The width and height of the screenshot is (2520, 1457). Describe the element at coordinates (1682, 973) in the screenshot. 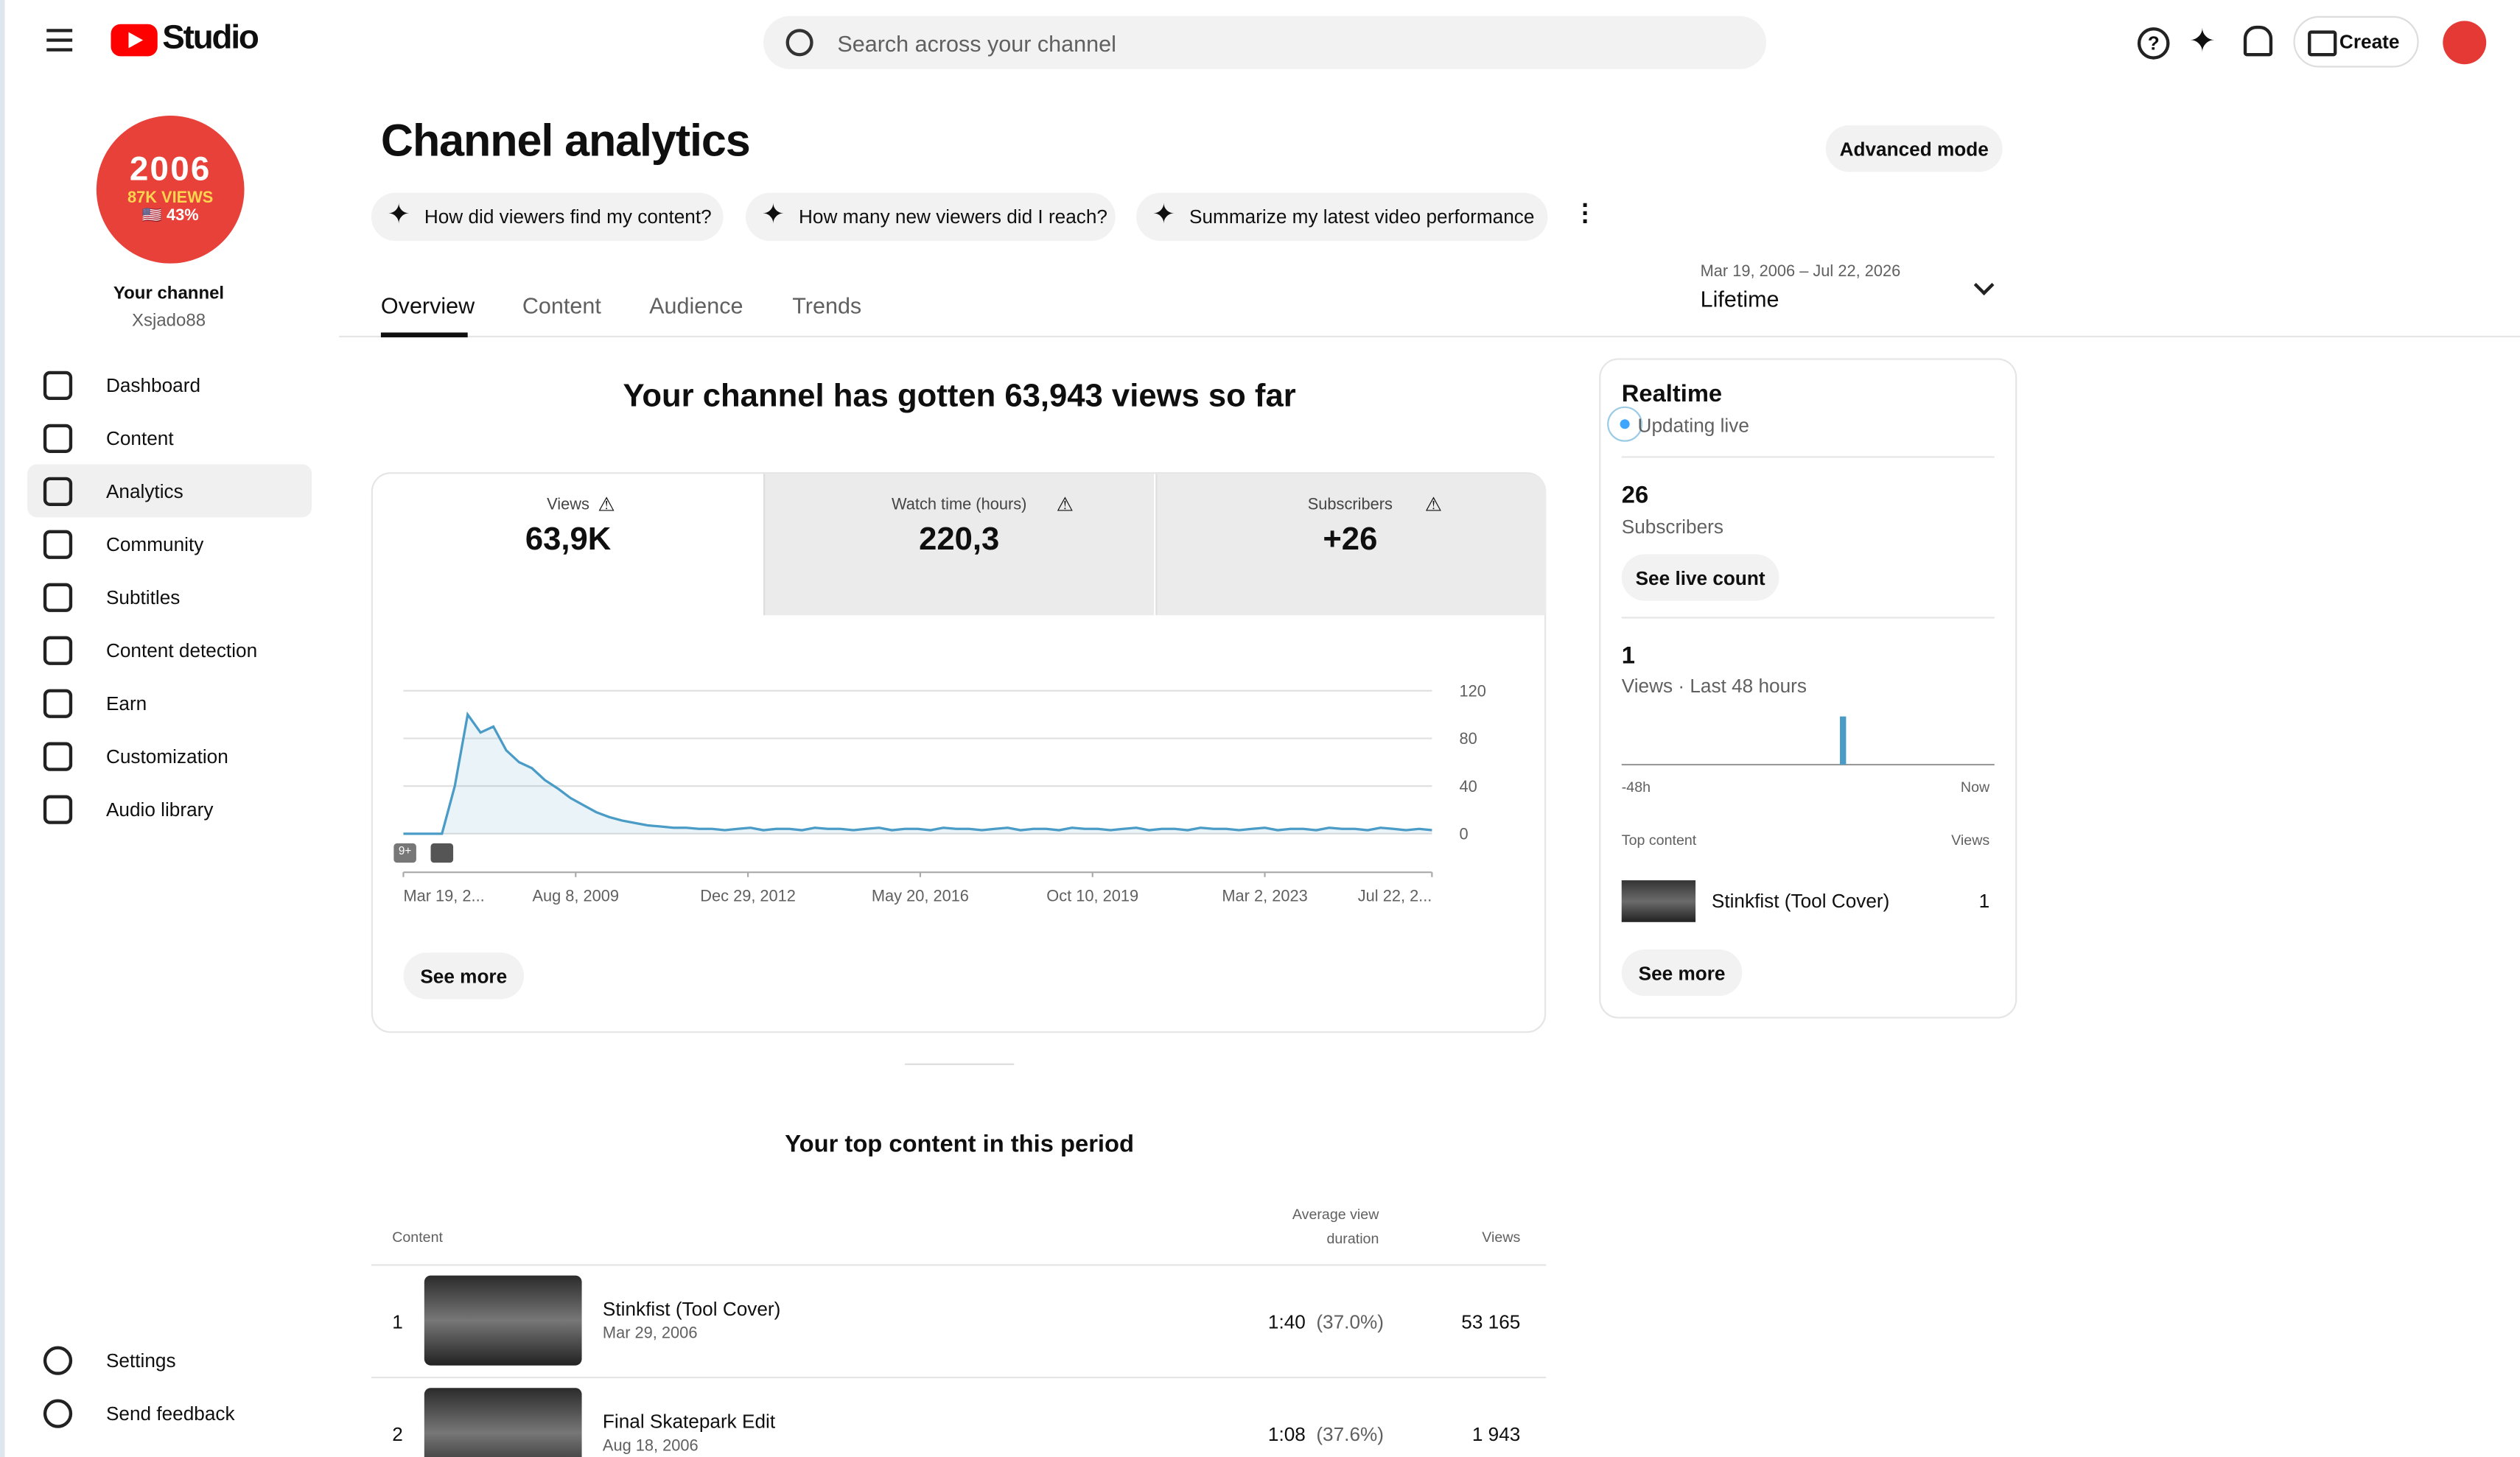

I see `rt-see-more: See more` at that location.